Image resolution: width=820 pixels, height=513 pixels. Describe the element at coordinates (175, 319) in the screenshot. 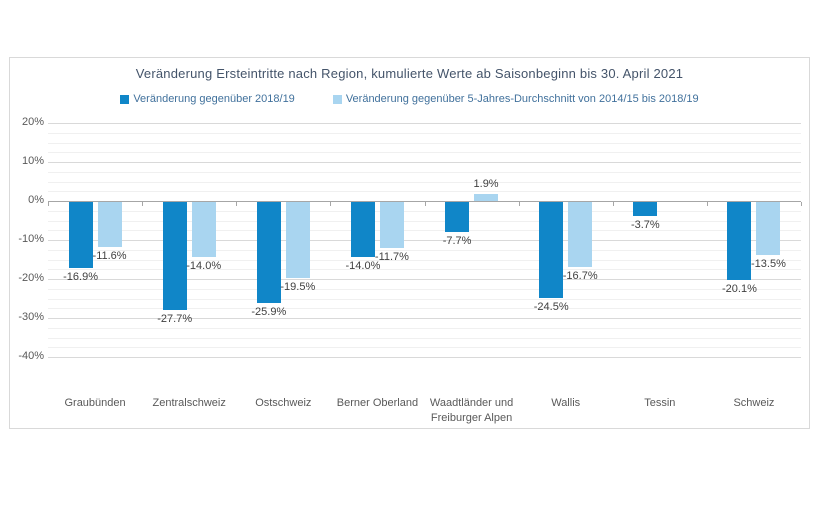

I see `bar-value-label: -27.7%` at that location.